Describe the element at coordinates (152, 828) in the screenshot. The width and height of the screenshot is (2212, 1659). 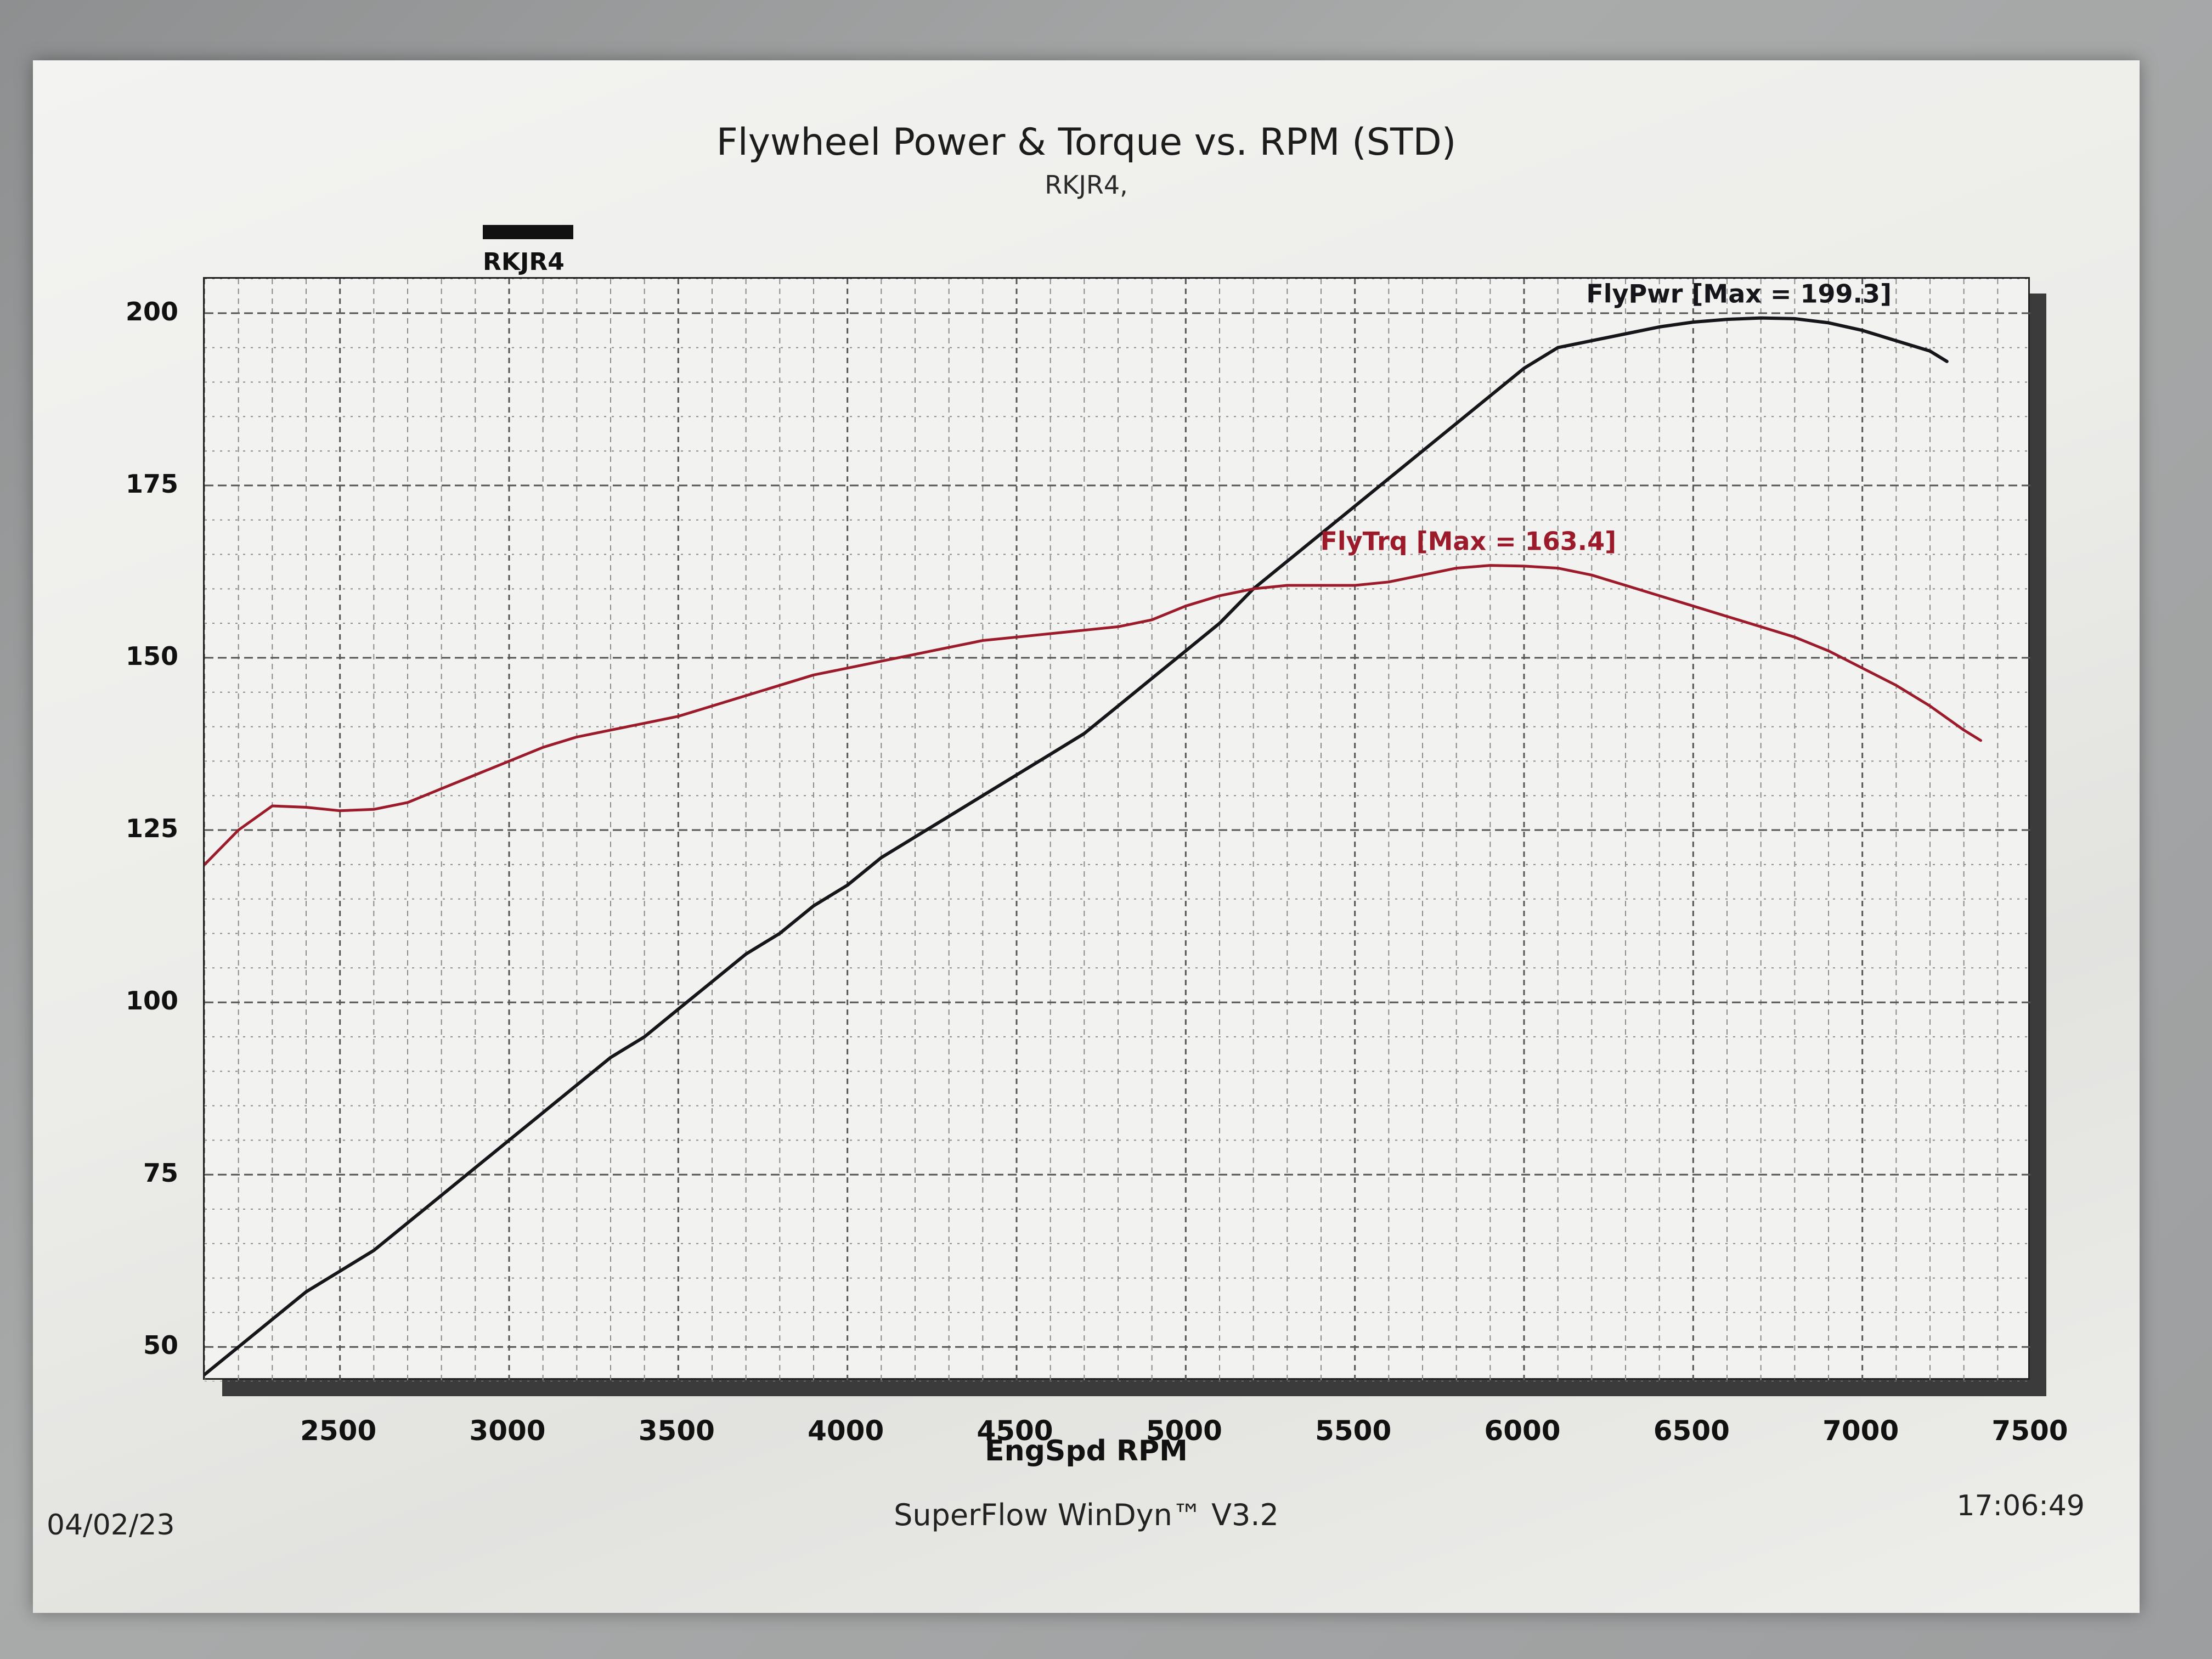
I see `y-tick-label: 125` at that location.